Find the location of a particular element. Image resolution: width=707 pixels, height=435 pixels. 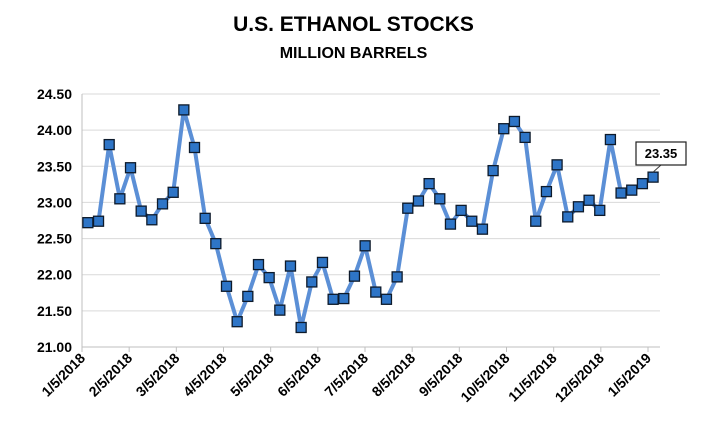

y-tick-label: 24.50 is located at coordinates (54, 94).